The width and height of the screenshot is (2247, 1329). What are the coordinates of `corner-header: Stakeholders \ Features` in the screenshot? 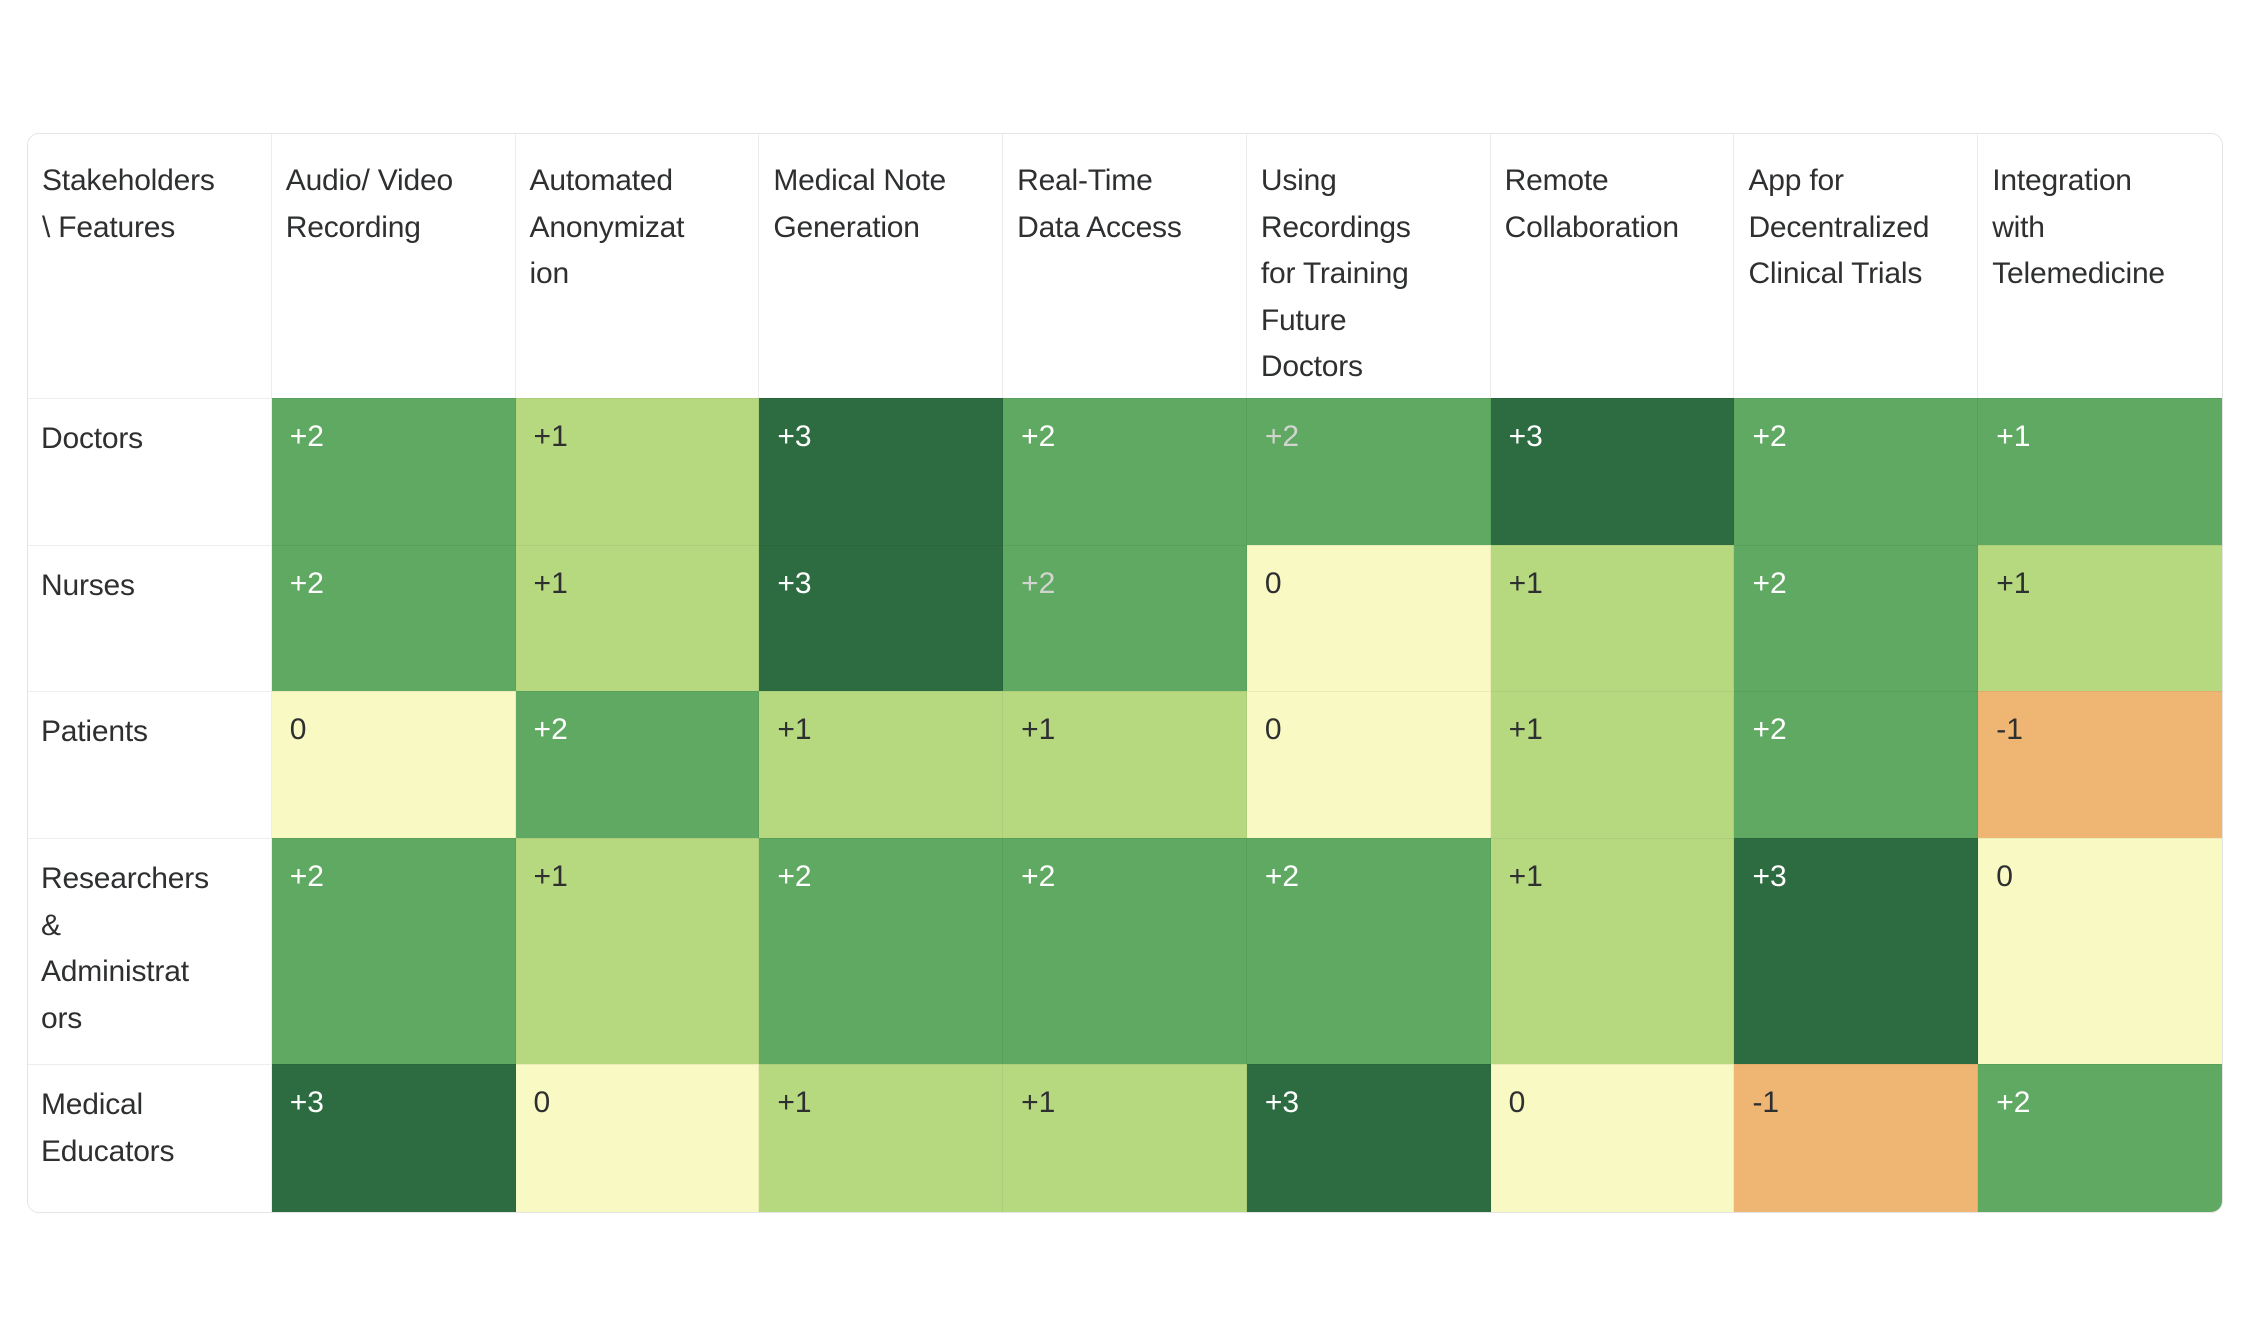 It's located at (150, 266).